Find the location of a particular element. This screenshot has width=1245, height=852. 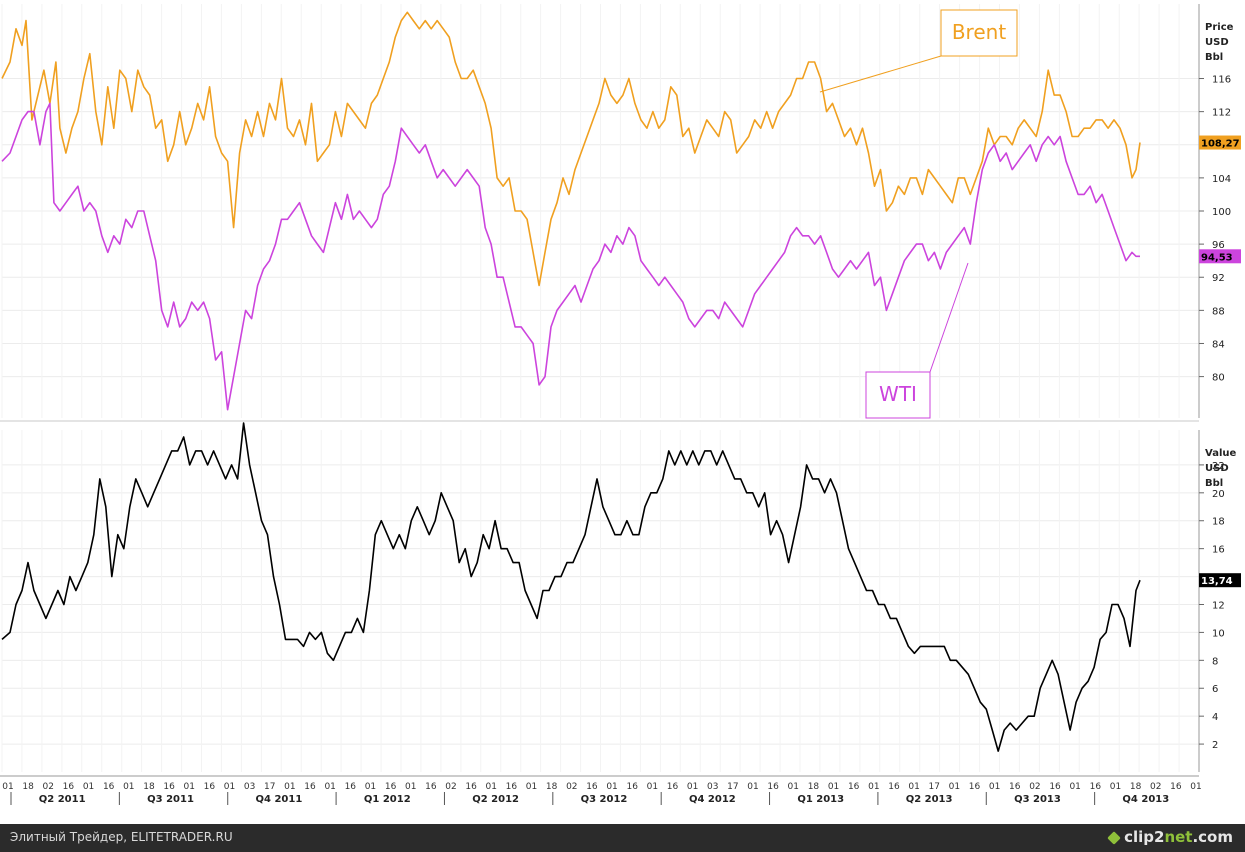

spread-y-axis: 246810121416182022ValueUSDBbl13,74 is located at coordinates (1219, 601).